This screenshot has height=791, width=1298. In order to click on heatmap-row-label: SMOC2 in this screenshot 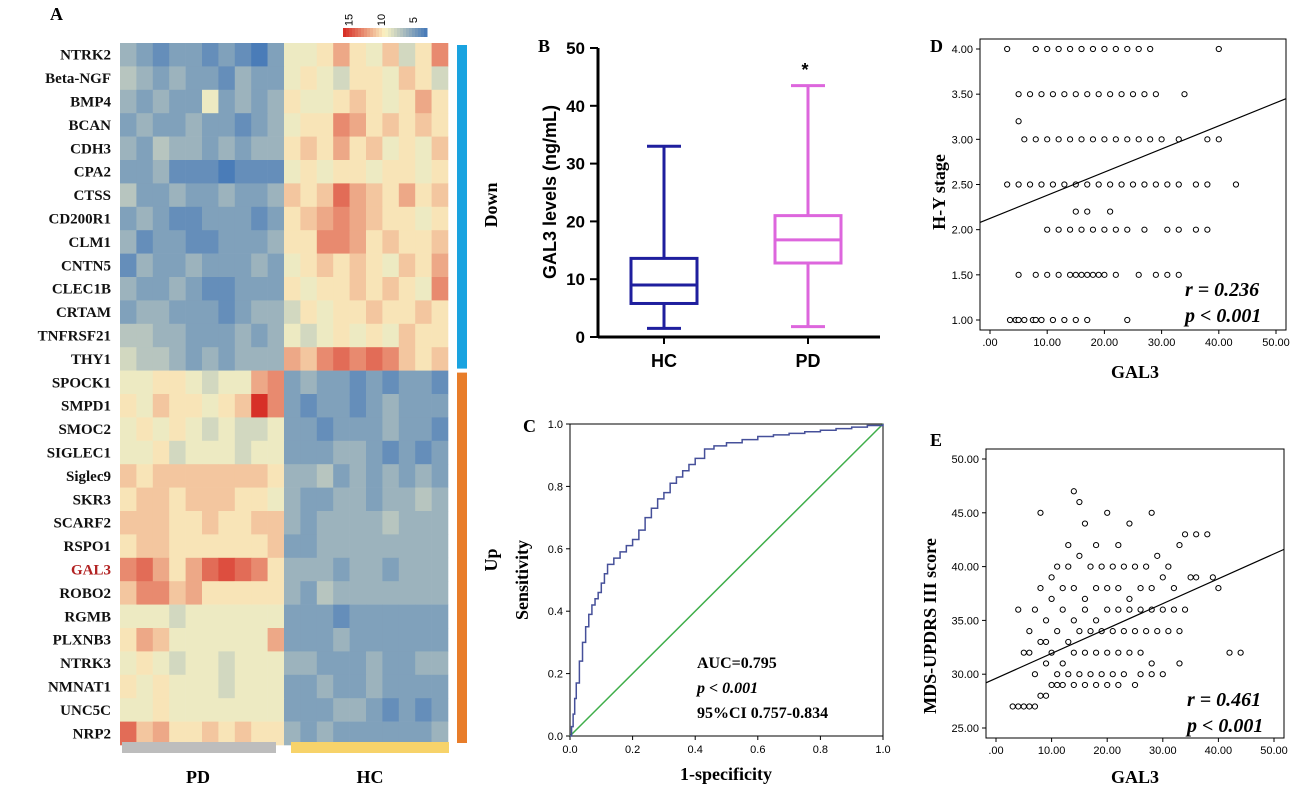, I will do `click(85, 430)`.